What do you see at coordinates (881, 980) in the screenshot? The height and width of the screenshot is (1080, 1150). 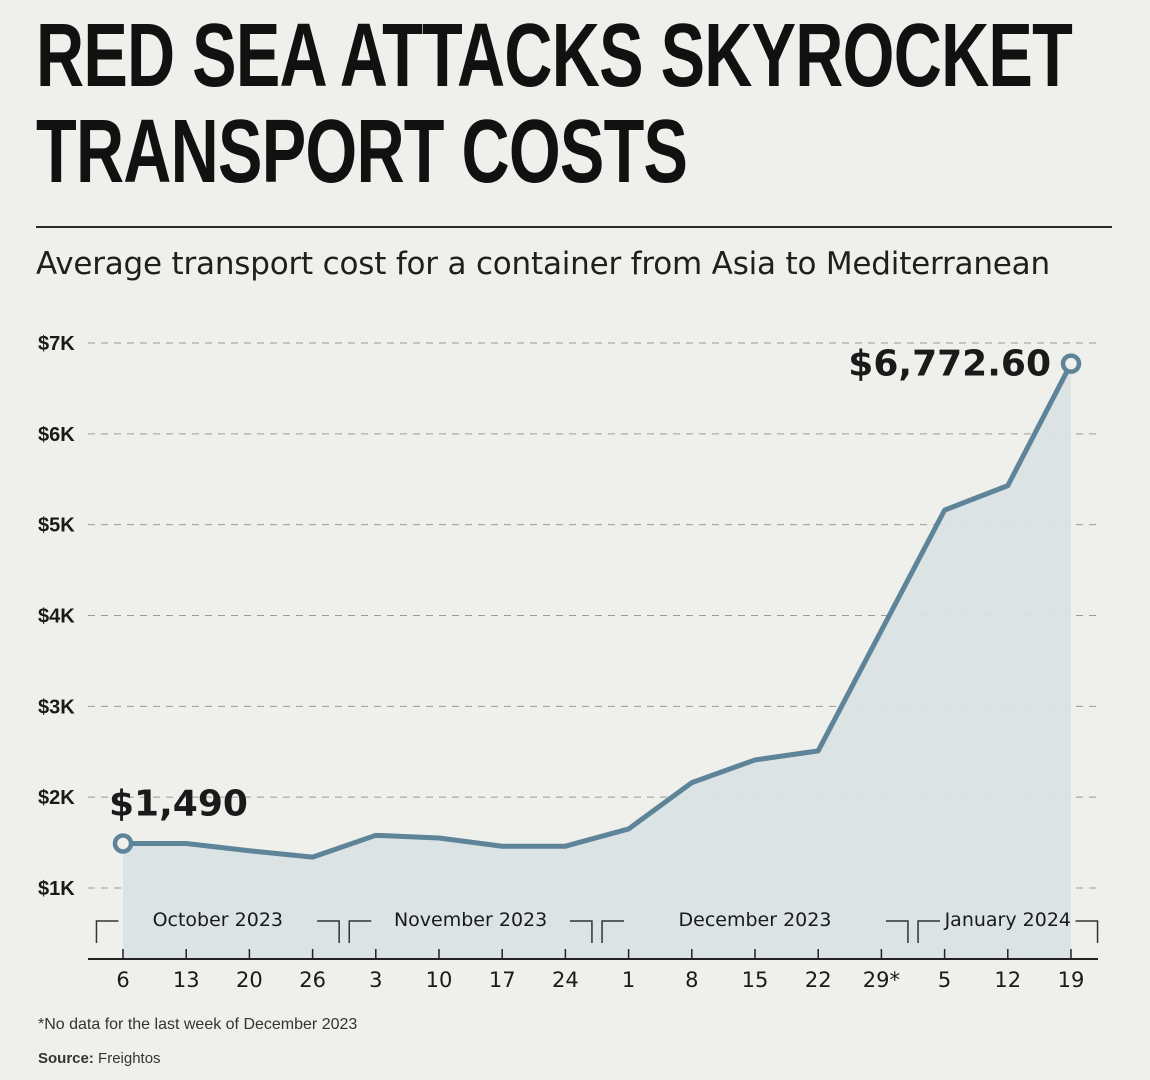 I see `x-tick-label: 29*` at bounding box center [881, 980].